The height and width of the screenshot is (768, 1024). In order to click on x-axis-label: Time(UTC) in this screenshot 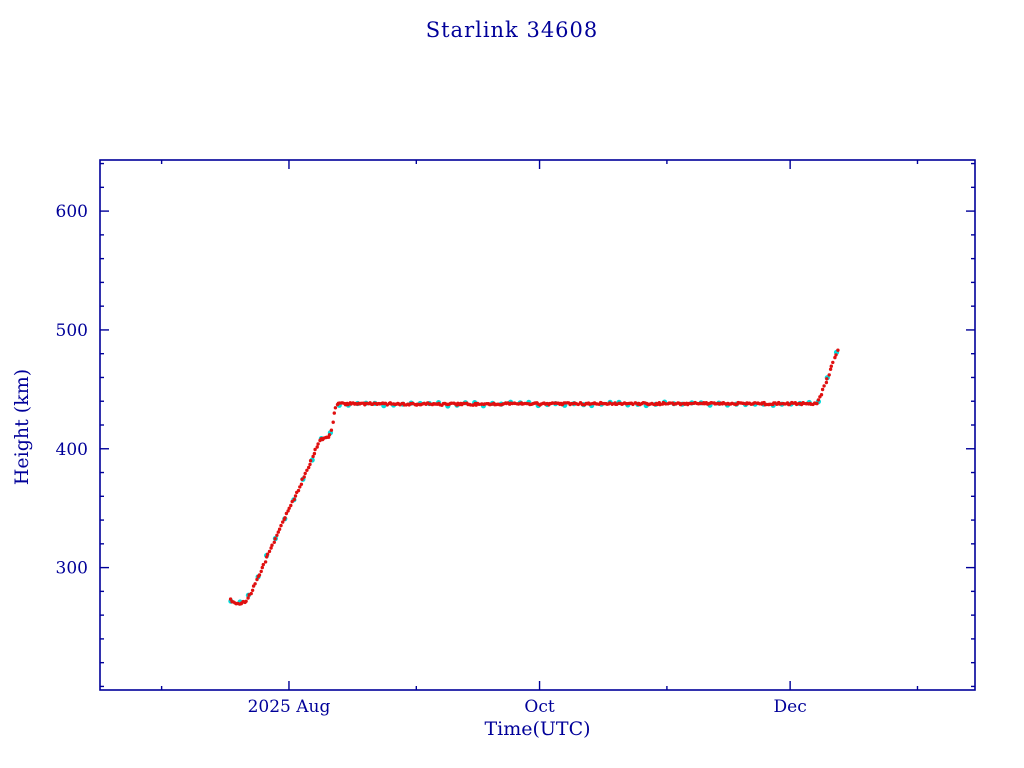, I will do `click(537, 729)`.